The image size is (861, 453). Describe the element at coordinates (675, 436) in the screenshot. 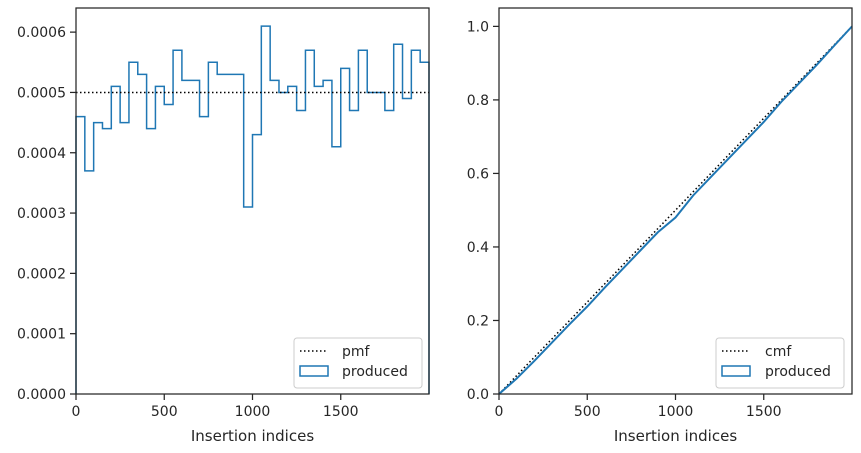

I see `right-x-axis-label: Insertion indices` at that location.